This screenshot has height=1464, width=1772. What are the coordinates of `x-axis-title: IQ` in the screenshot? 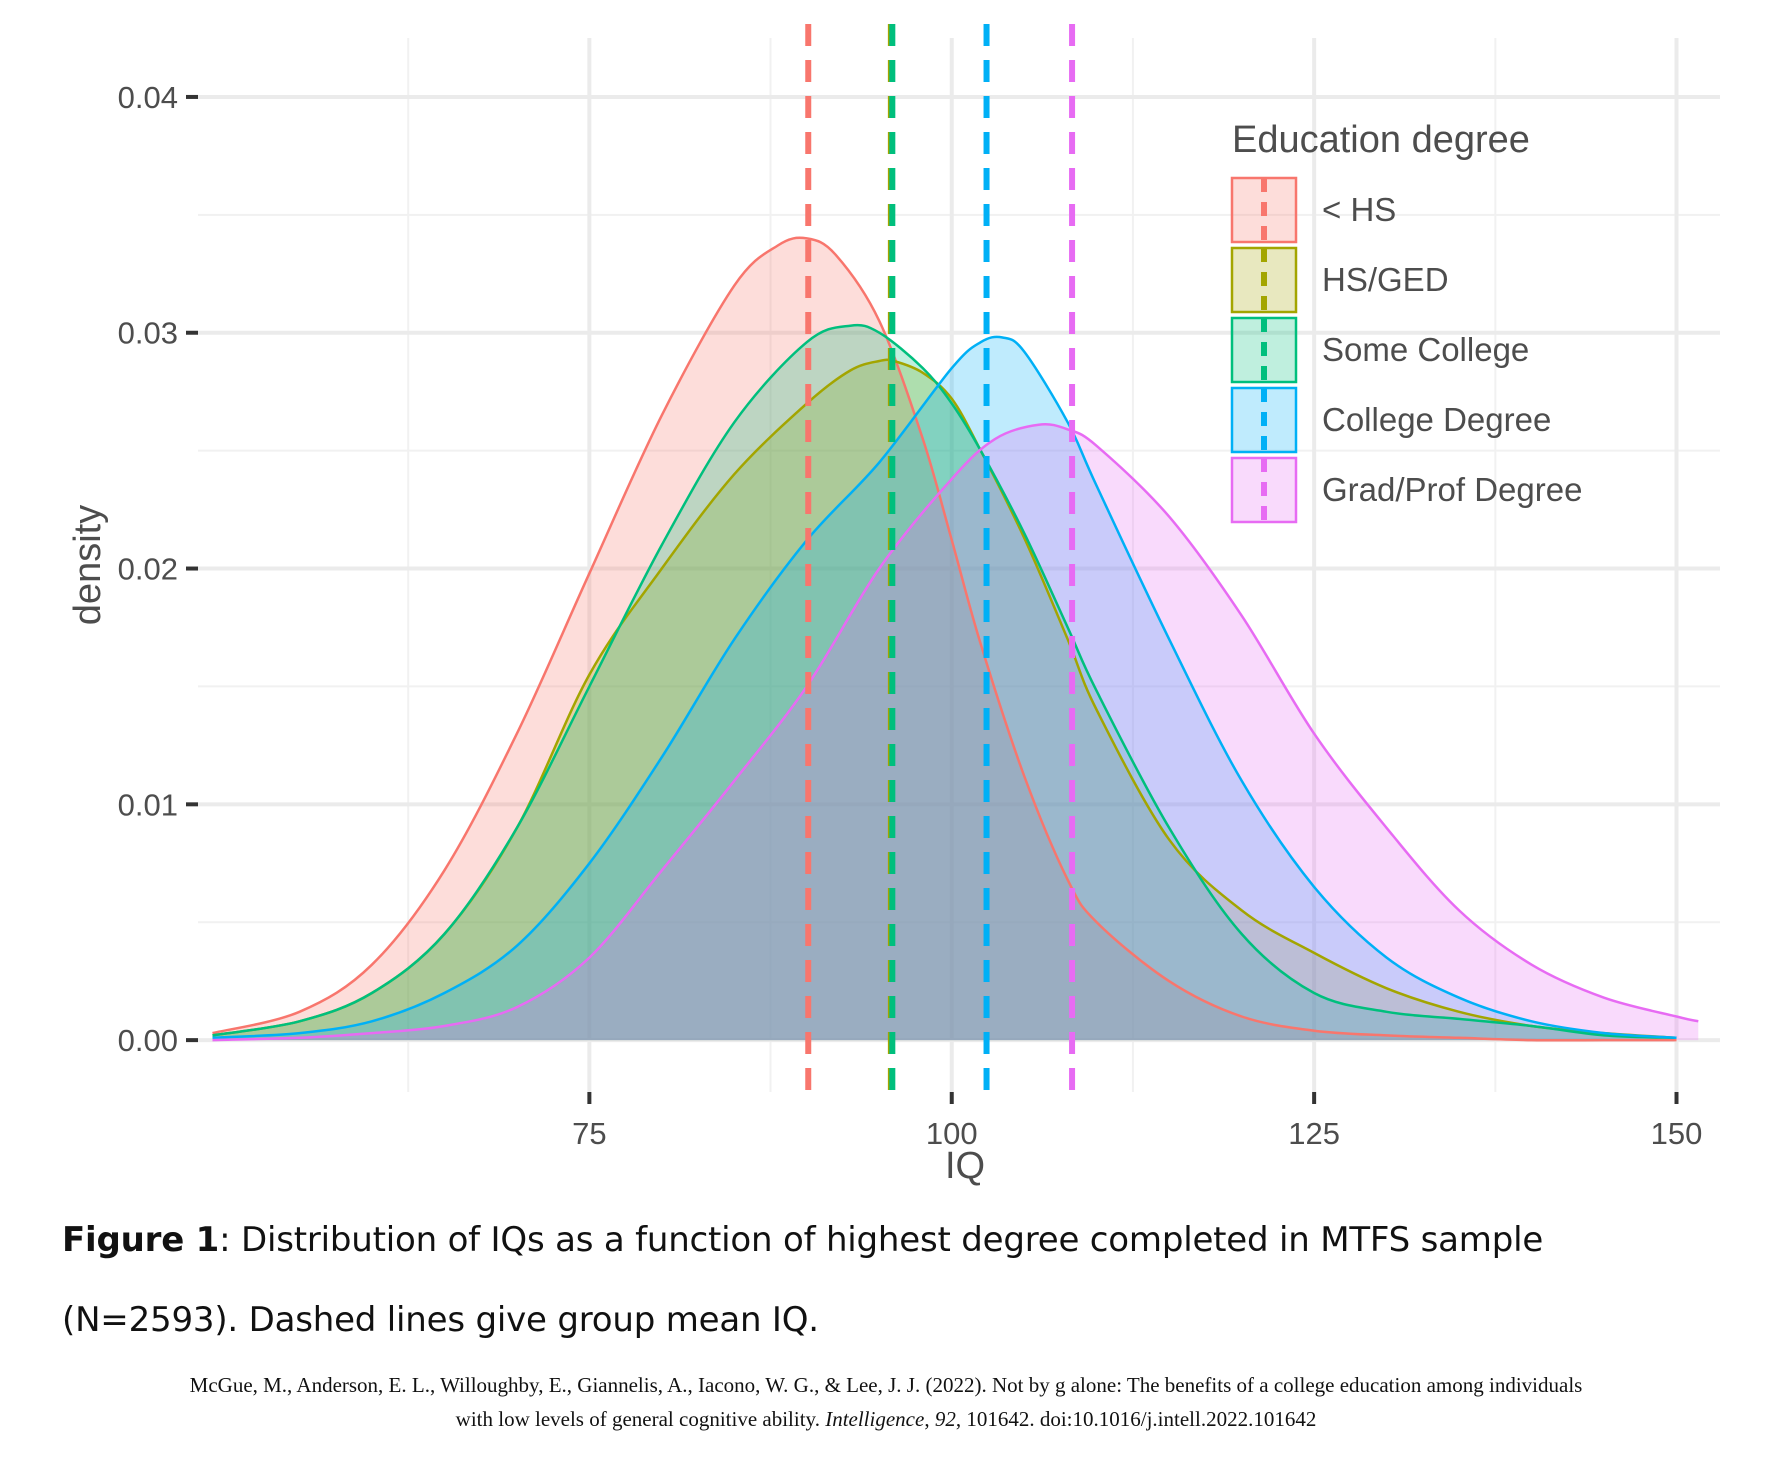 It's located at (965, 1166).